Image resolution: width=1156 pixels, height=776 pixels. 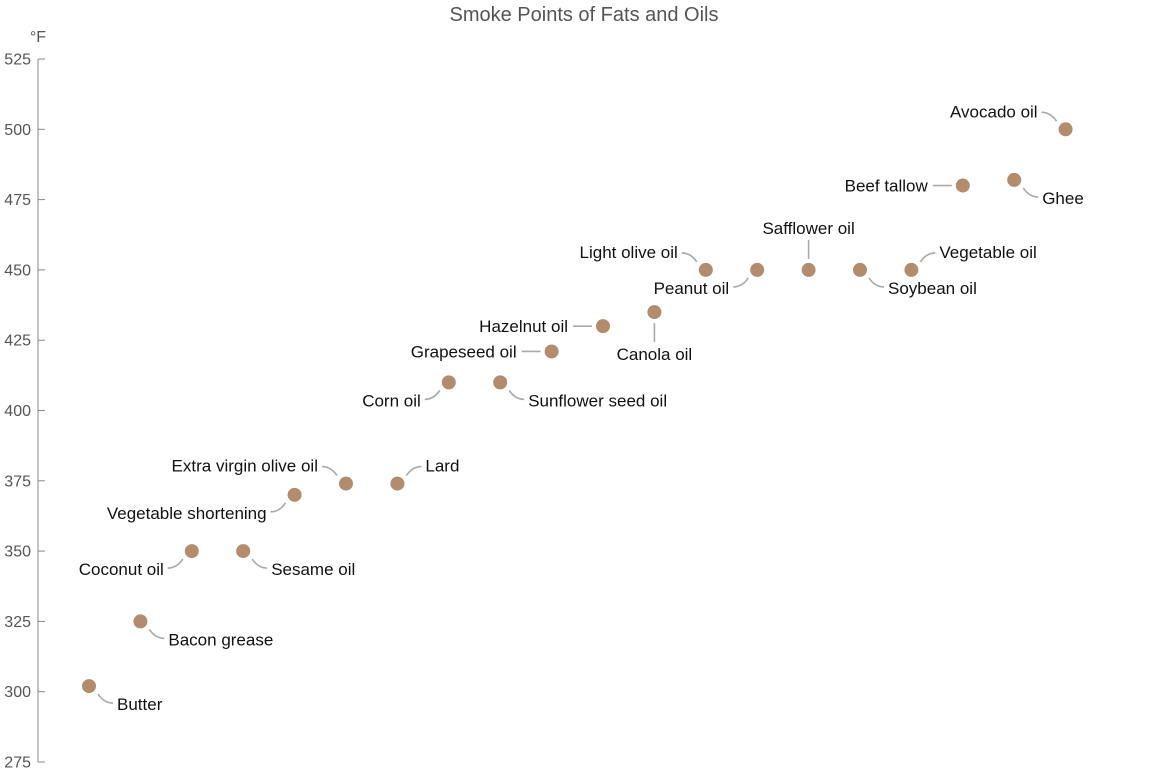 I want to click on y-tick-label: 375, so click(x=17, y=481).